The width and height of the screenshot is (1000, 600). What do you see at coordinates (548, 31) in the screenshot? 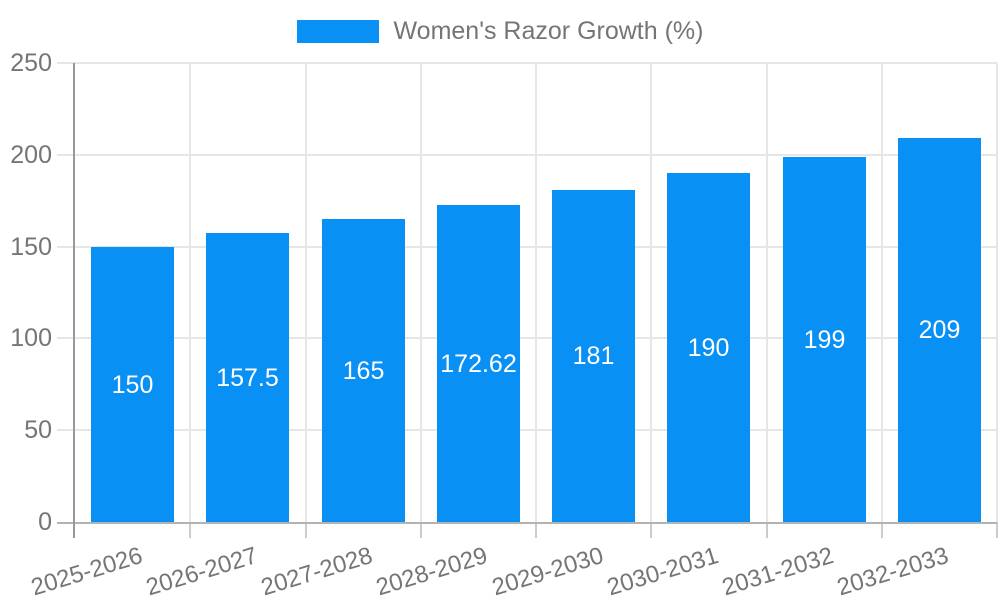
I see `legend-label: Women's Razor Growth (%)` at bounding box center [548, 31].